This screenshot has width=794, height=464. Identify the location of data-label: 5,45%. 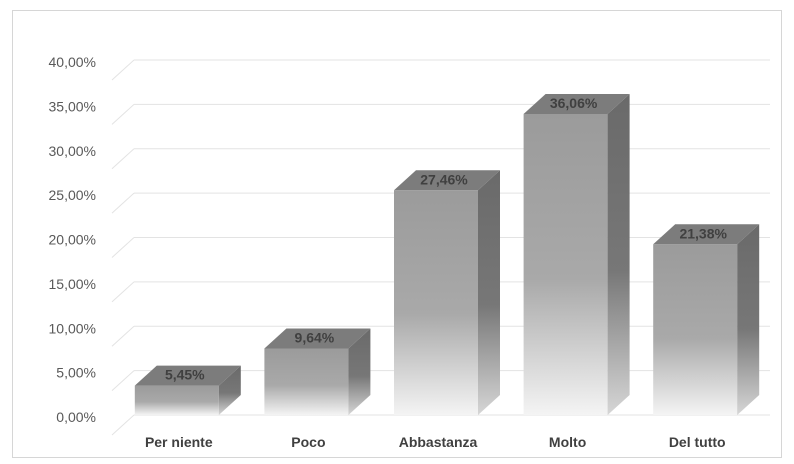
(185, 375).